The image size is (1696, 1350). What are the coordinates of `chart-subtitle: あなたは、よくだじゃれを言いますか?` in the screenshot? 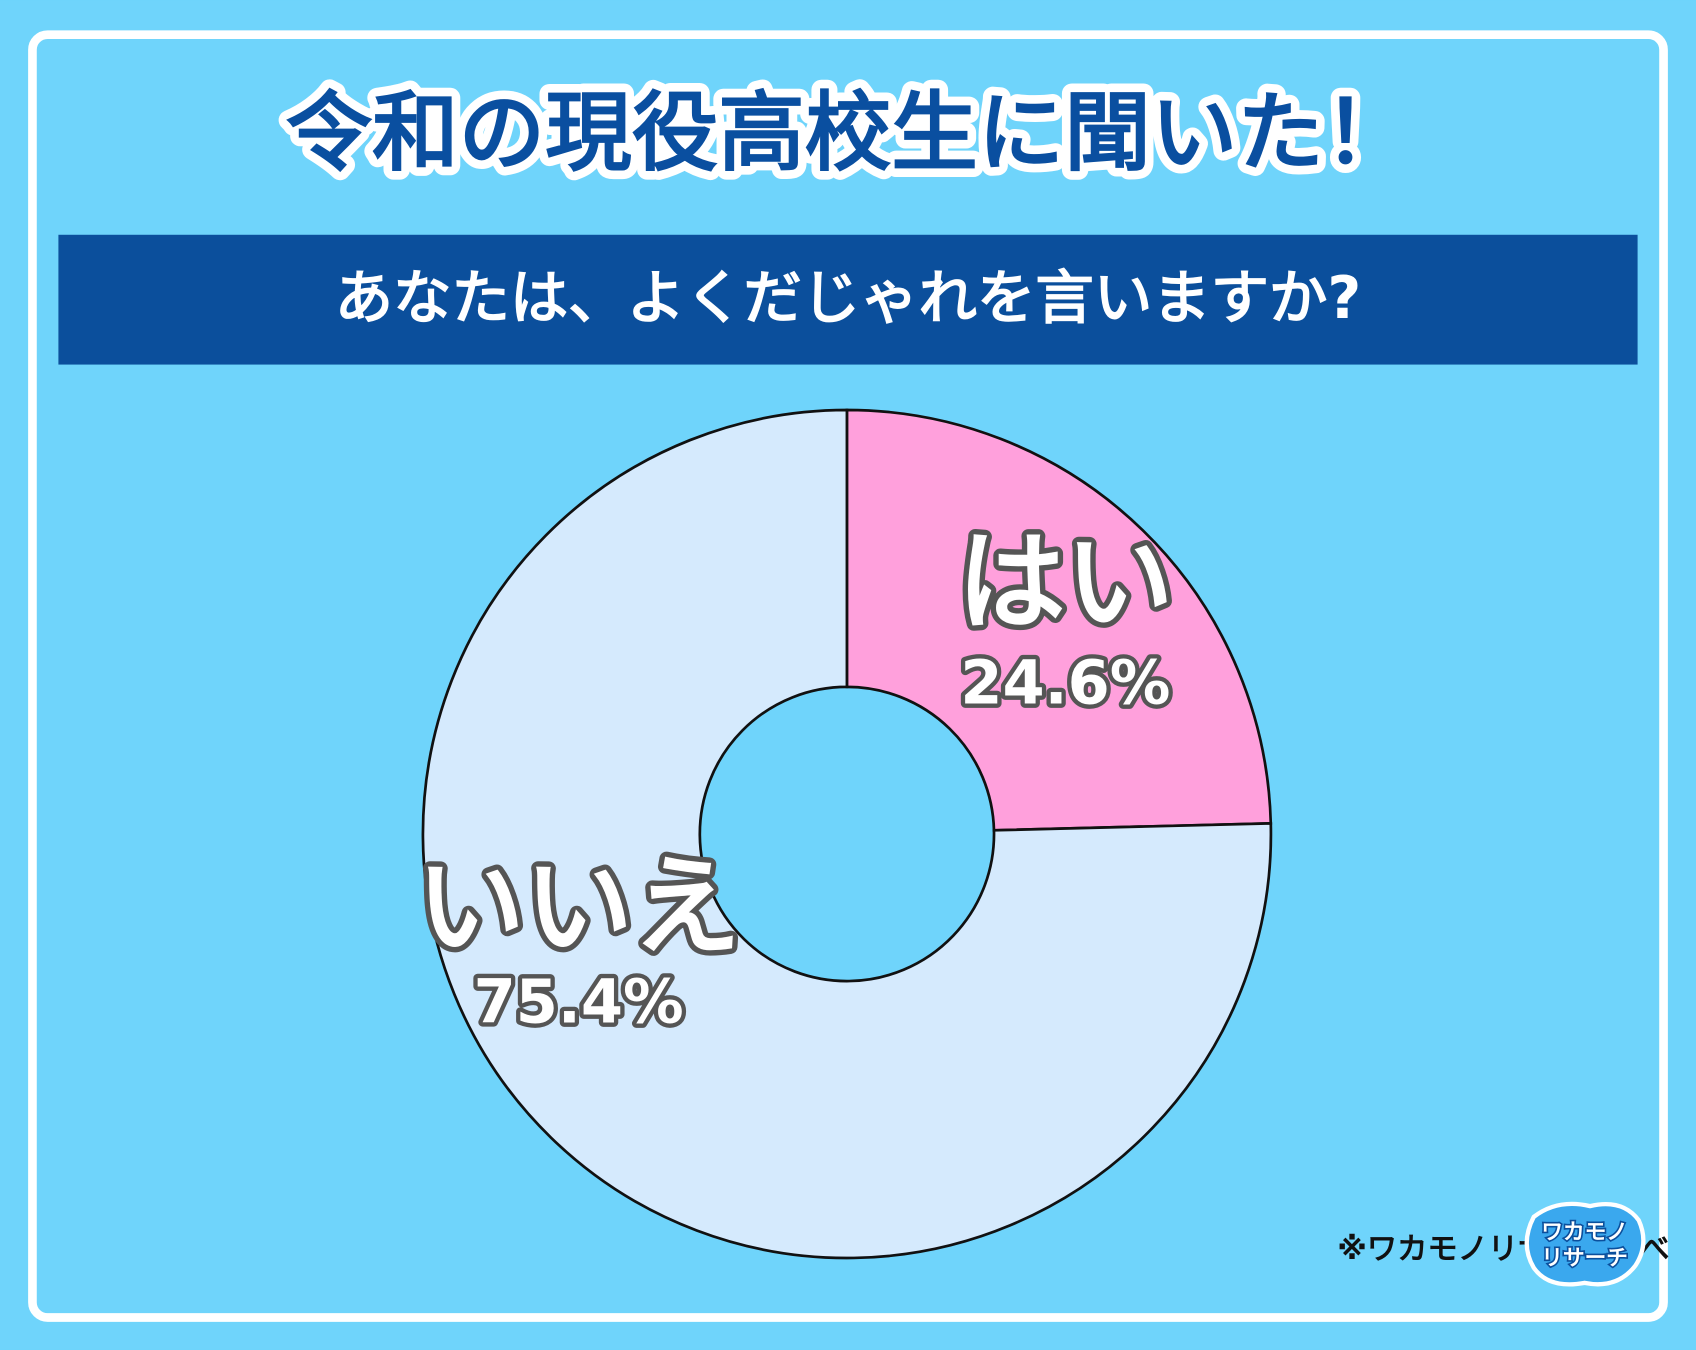 It's located at (848, 298).